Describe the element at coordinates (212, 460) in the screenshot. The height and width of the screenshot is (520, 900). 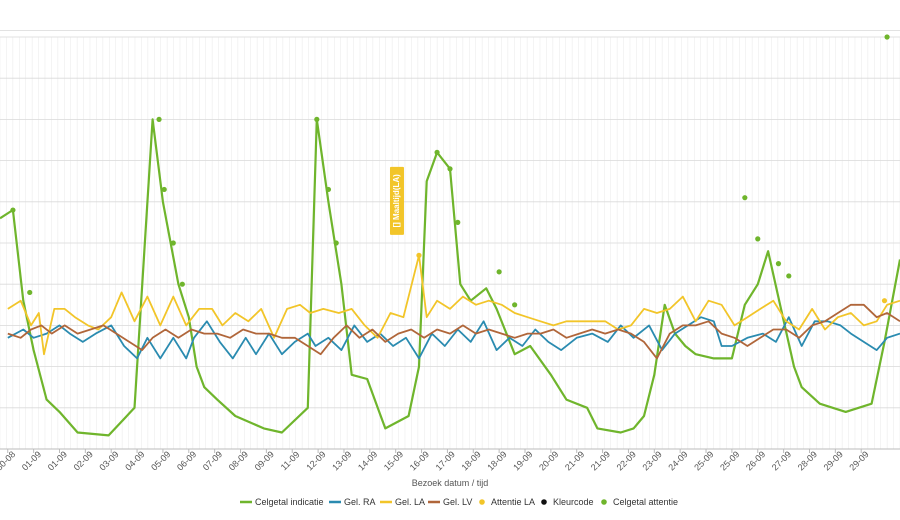
I see `x-tick-label: 07-09` at that location.